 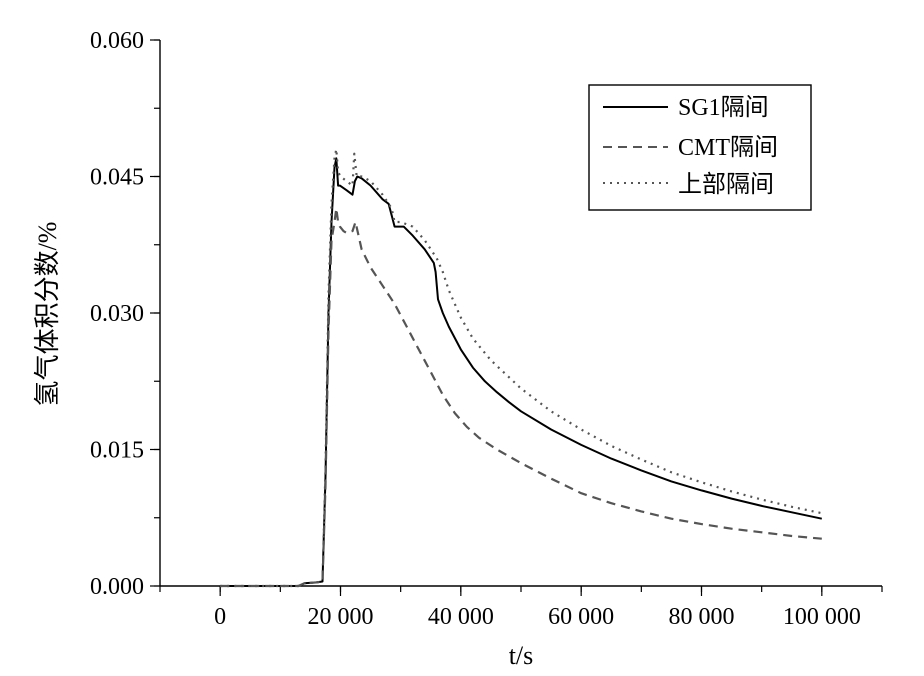 I want to click on y-tick-label: 0.000, so click(x=117, y=587).